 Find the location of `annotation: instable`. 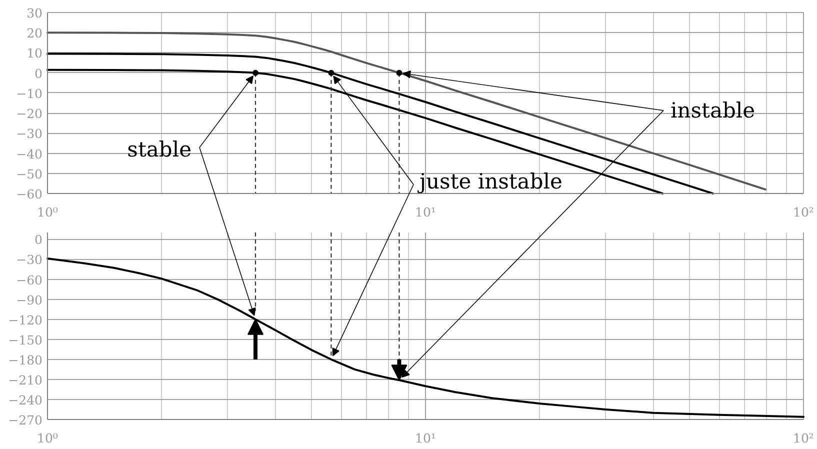

annotation: instable is located at coordinates (713, 110).